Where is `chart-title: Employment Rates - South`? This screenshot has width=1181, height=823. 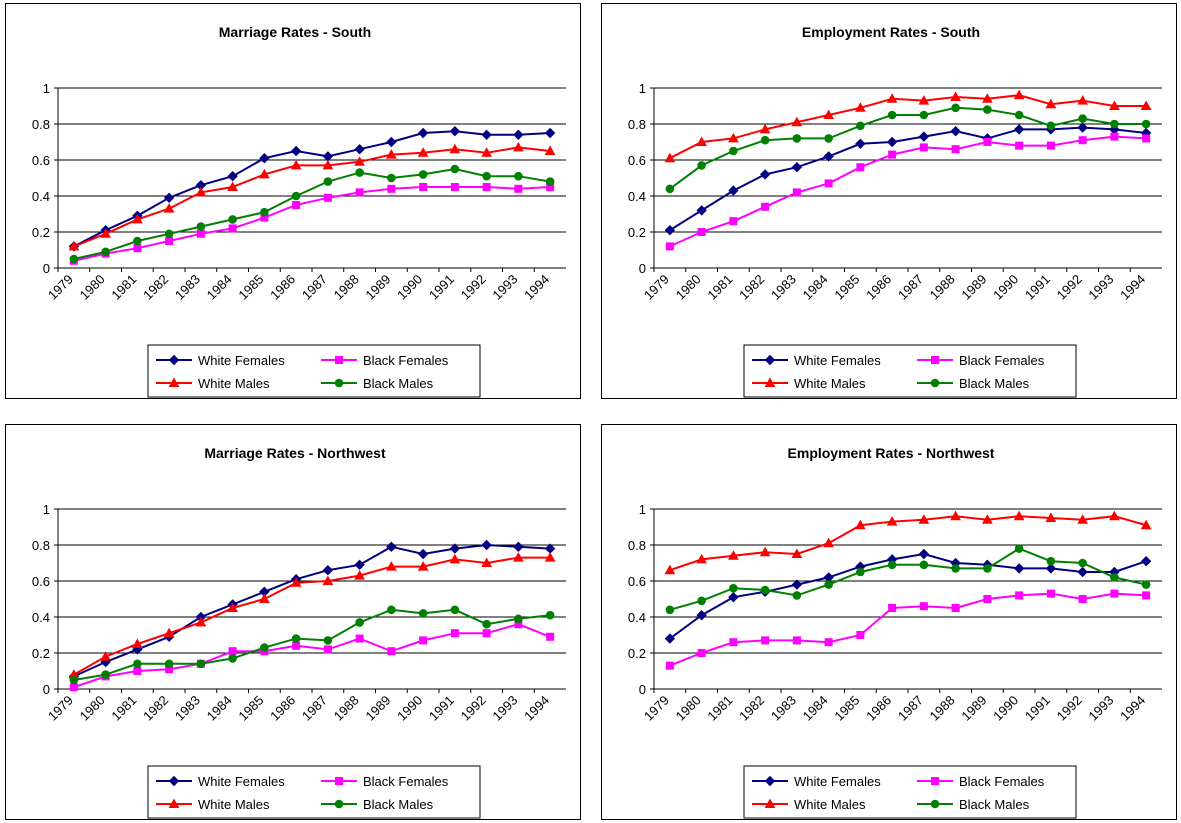 chart-title: Employment Rates - South is located at coordinates (891, 32).